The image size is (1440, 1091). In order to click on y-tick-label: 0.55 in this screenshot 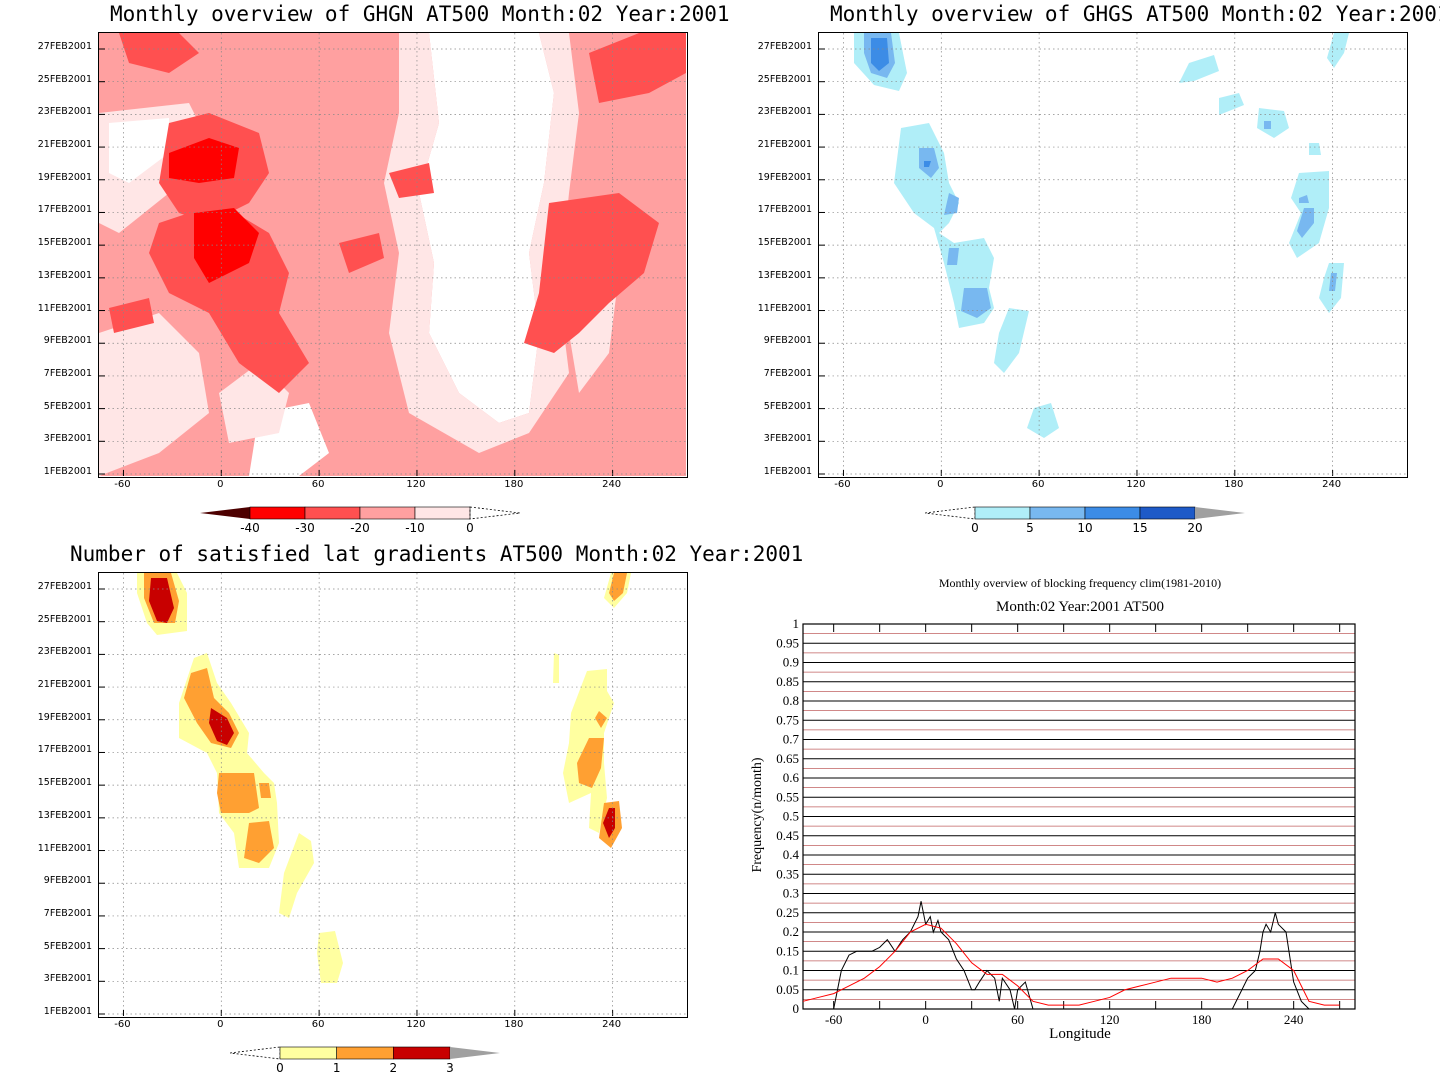, I will do `click(787, 796)`.